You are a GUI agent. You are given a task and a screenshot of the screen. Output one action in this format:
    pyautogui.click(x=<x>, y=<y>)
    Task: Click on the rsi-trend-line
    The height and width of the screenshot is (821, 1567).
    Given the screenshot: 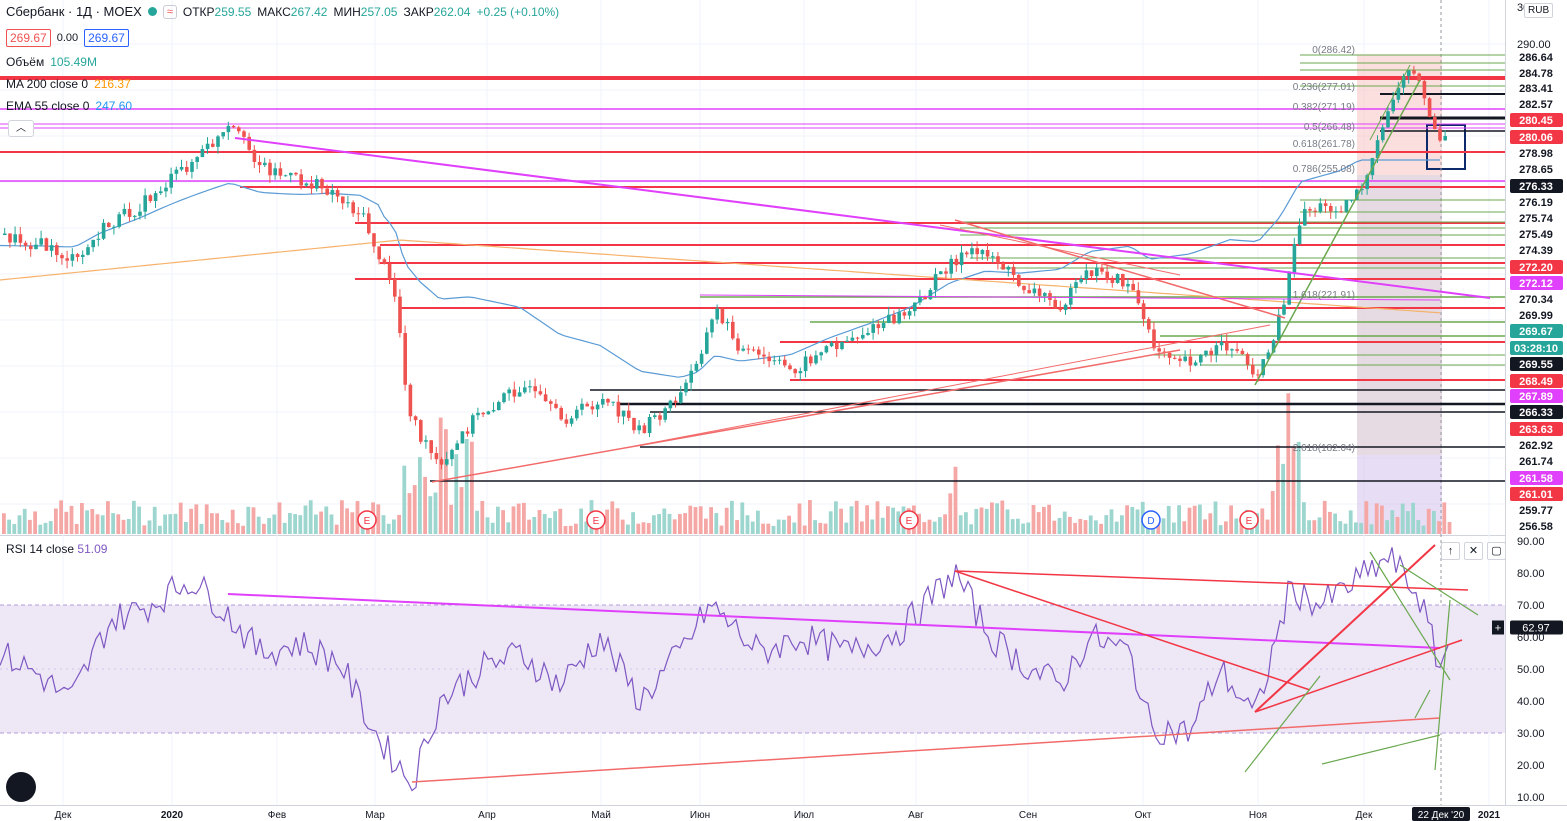 What is the action you would take?
    pyautogui.click(x=1345, y=628)
    